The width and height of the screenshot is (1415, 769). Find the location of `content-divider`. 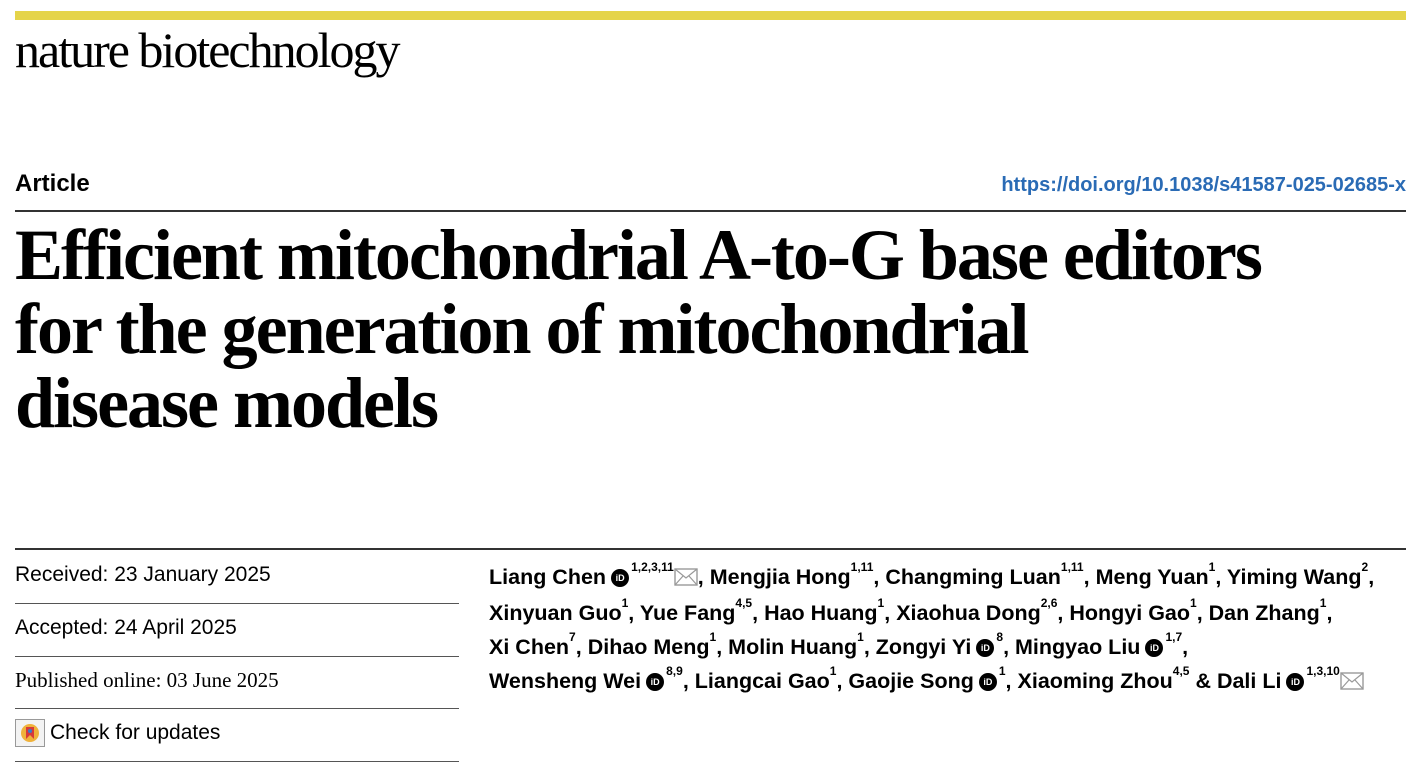

content-divider is located at coordinates (710, 549).